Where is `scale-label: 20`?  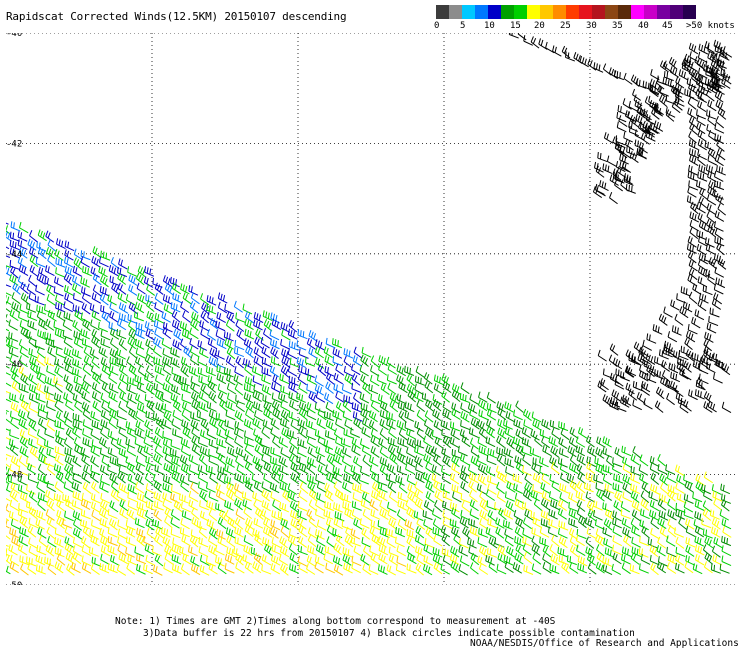
scale-label: 20 is located at coordinates (539, 26).